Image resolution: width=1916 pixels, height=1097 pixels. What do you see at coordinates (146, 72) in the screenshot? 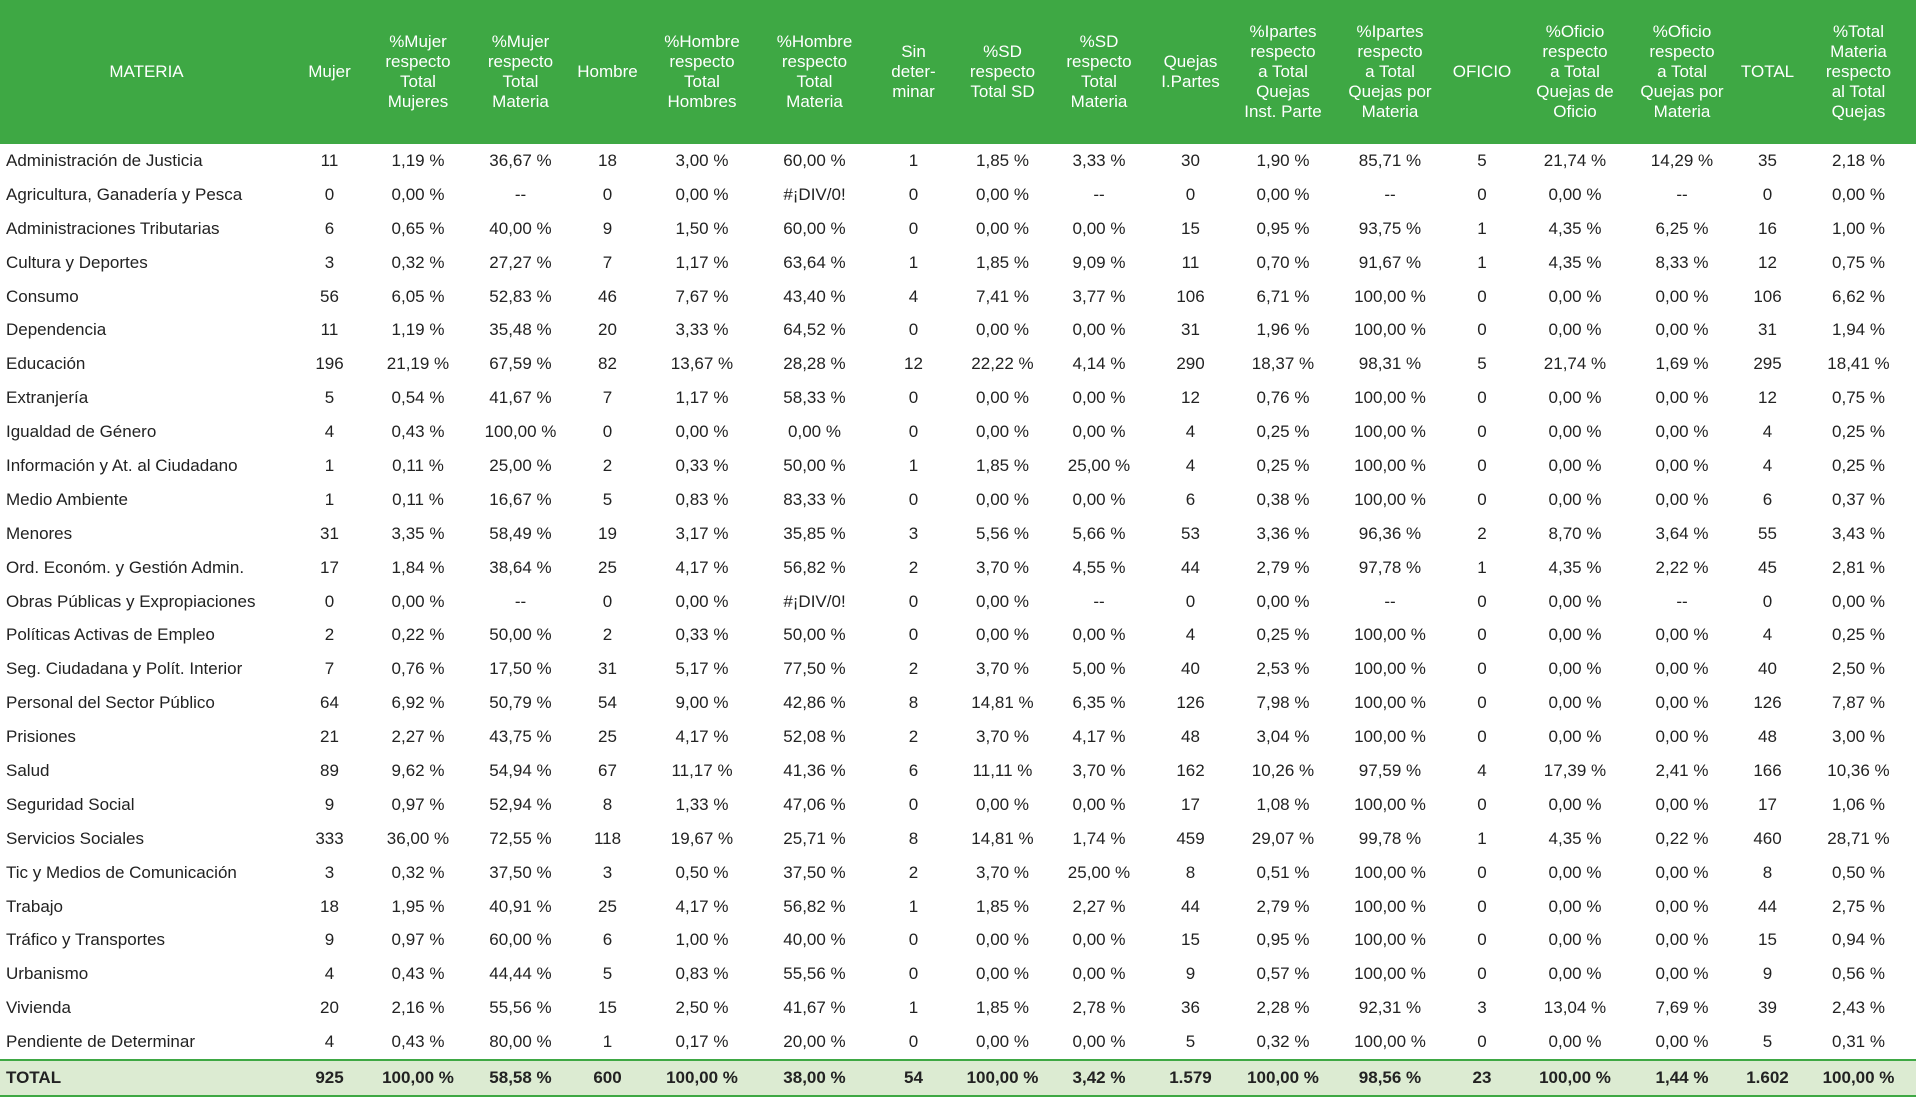
I see `column-header: MATERIA` at bounding box center [146, 72].